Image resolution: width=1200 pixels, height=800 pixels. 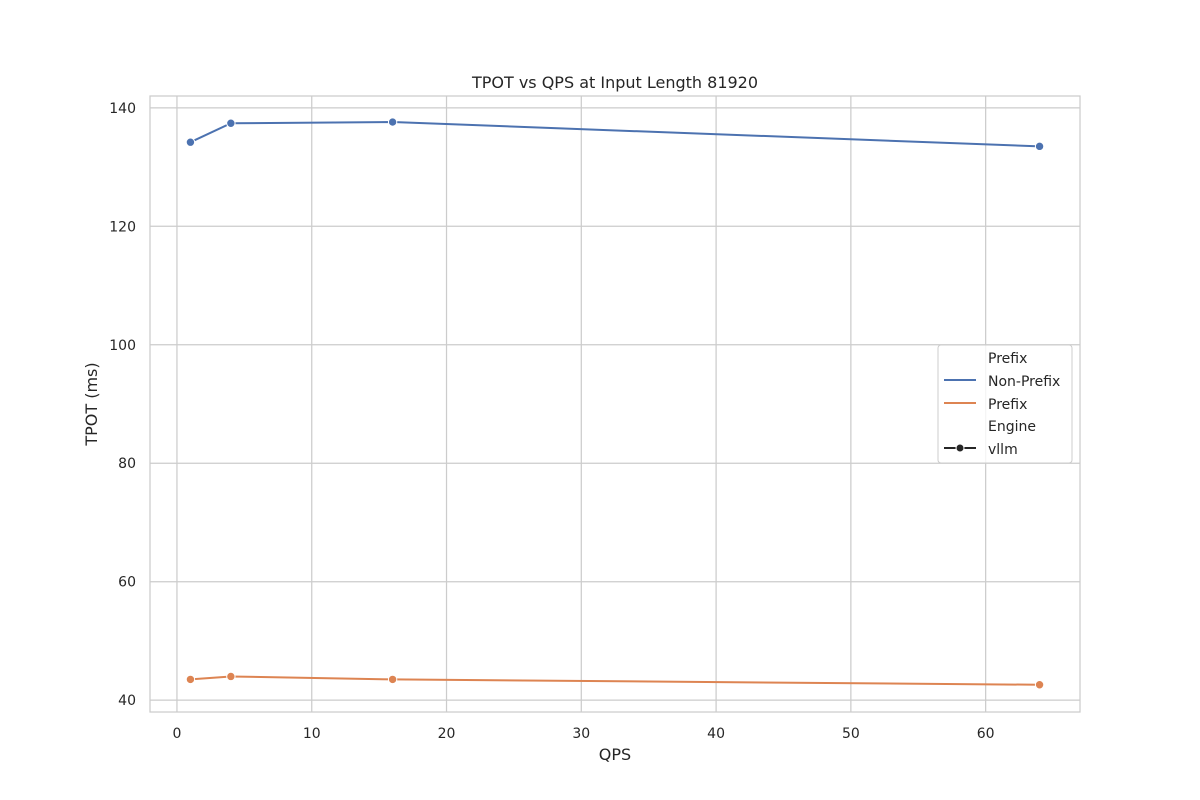 I want to click on legend-hue-title: Prefix, so click(x=1007, y=359).